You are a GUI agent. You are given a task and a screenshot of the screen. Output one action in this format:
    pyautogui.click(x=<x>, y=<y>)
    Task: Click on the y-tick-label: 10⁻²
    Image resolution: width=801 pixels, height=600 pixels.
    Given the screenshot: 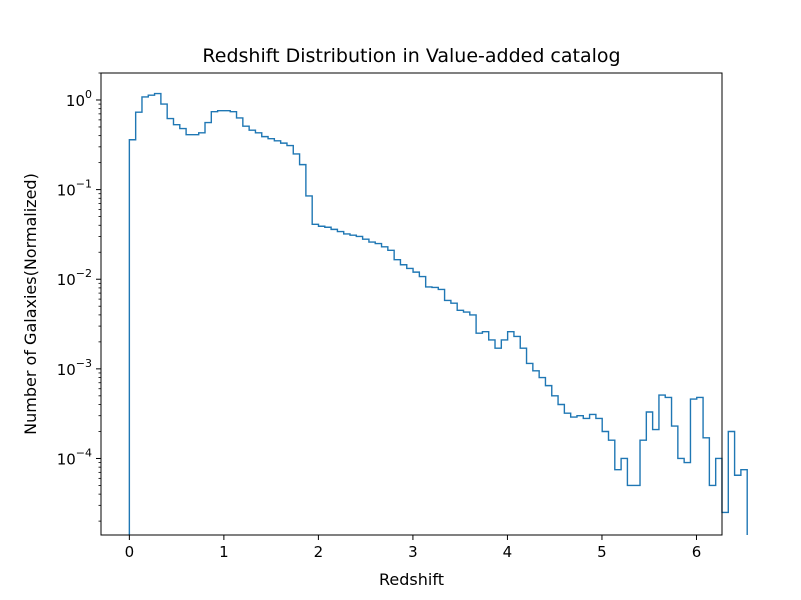 What is the action you would take?
    pyautogui.click(x=74, y=278)
    